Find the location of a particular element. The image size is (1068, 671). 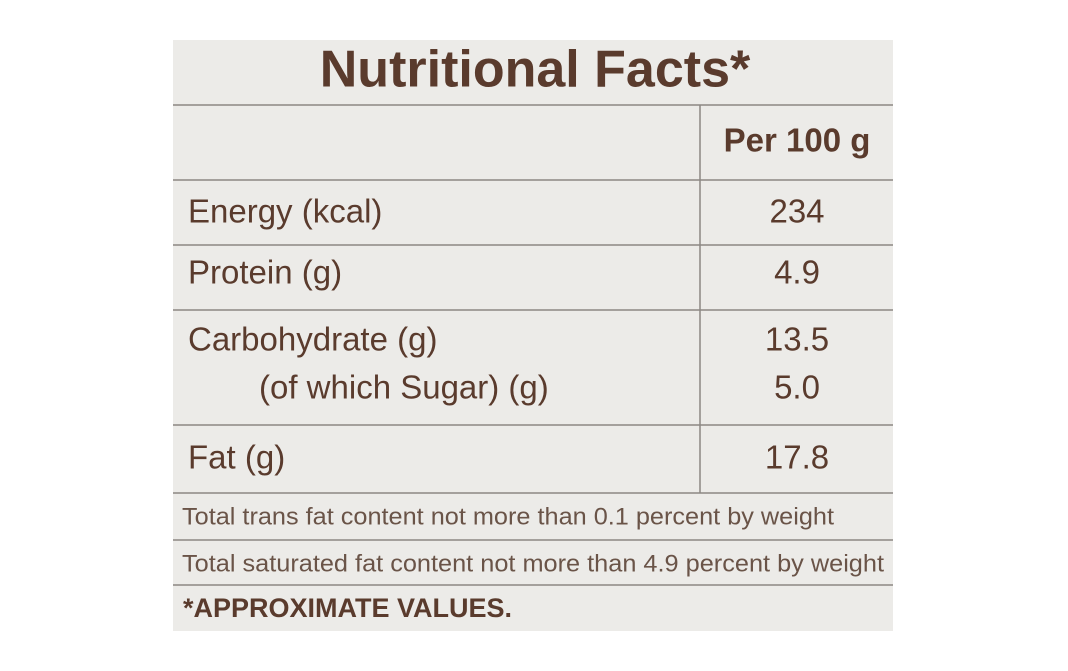

row-value: 5.0 is located at coordinates (797, 387).